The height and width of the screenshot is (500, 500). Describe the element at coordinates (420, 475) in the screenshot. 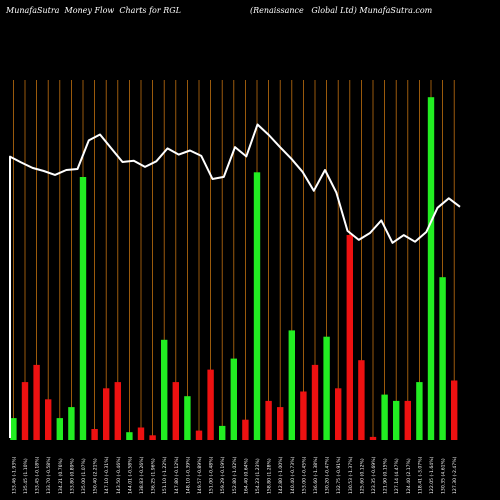

I see `x-tick-label: 118.41 (-3.07%)` at that location.